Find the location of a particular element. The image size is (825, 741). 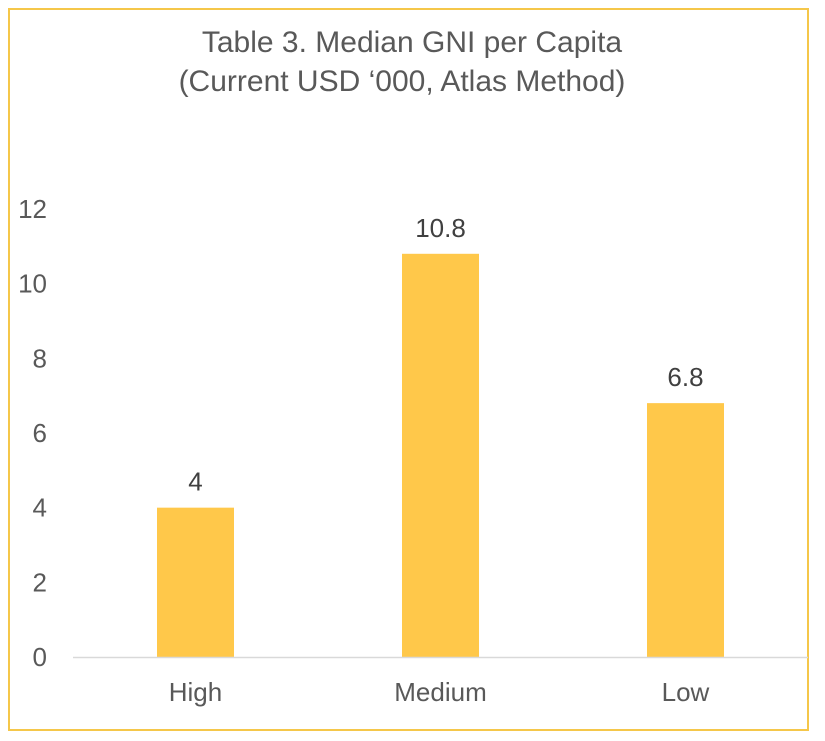

y-tick-label: 10 is located at coordinates (32, 284).